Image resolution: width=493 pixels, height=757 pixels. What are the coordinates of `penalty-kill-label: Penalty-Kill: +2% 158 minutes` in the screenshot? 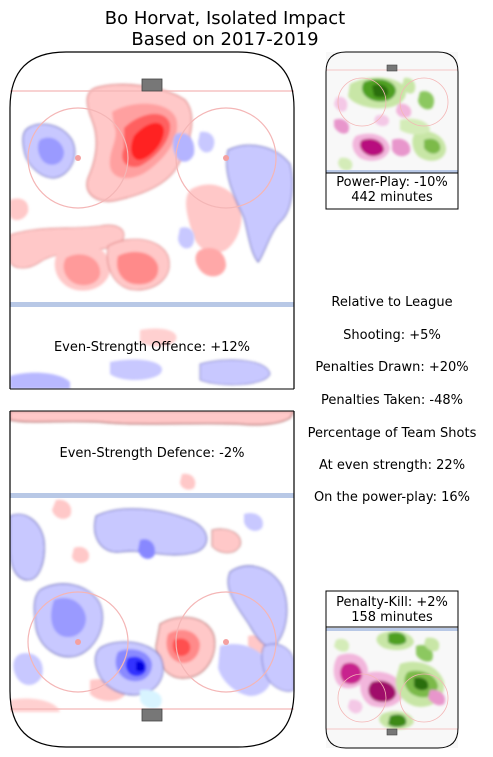 It's located at (392, 610).